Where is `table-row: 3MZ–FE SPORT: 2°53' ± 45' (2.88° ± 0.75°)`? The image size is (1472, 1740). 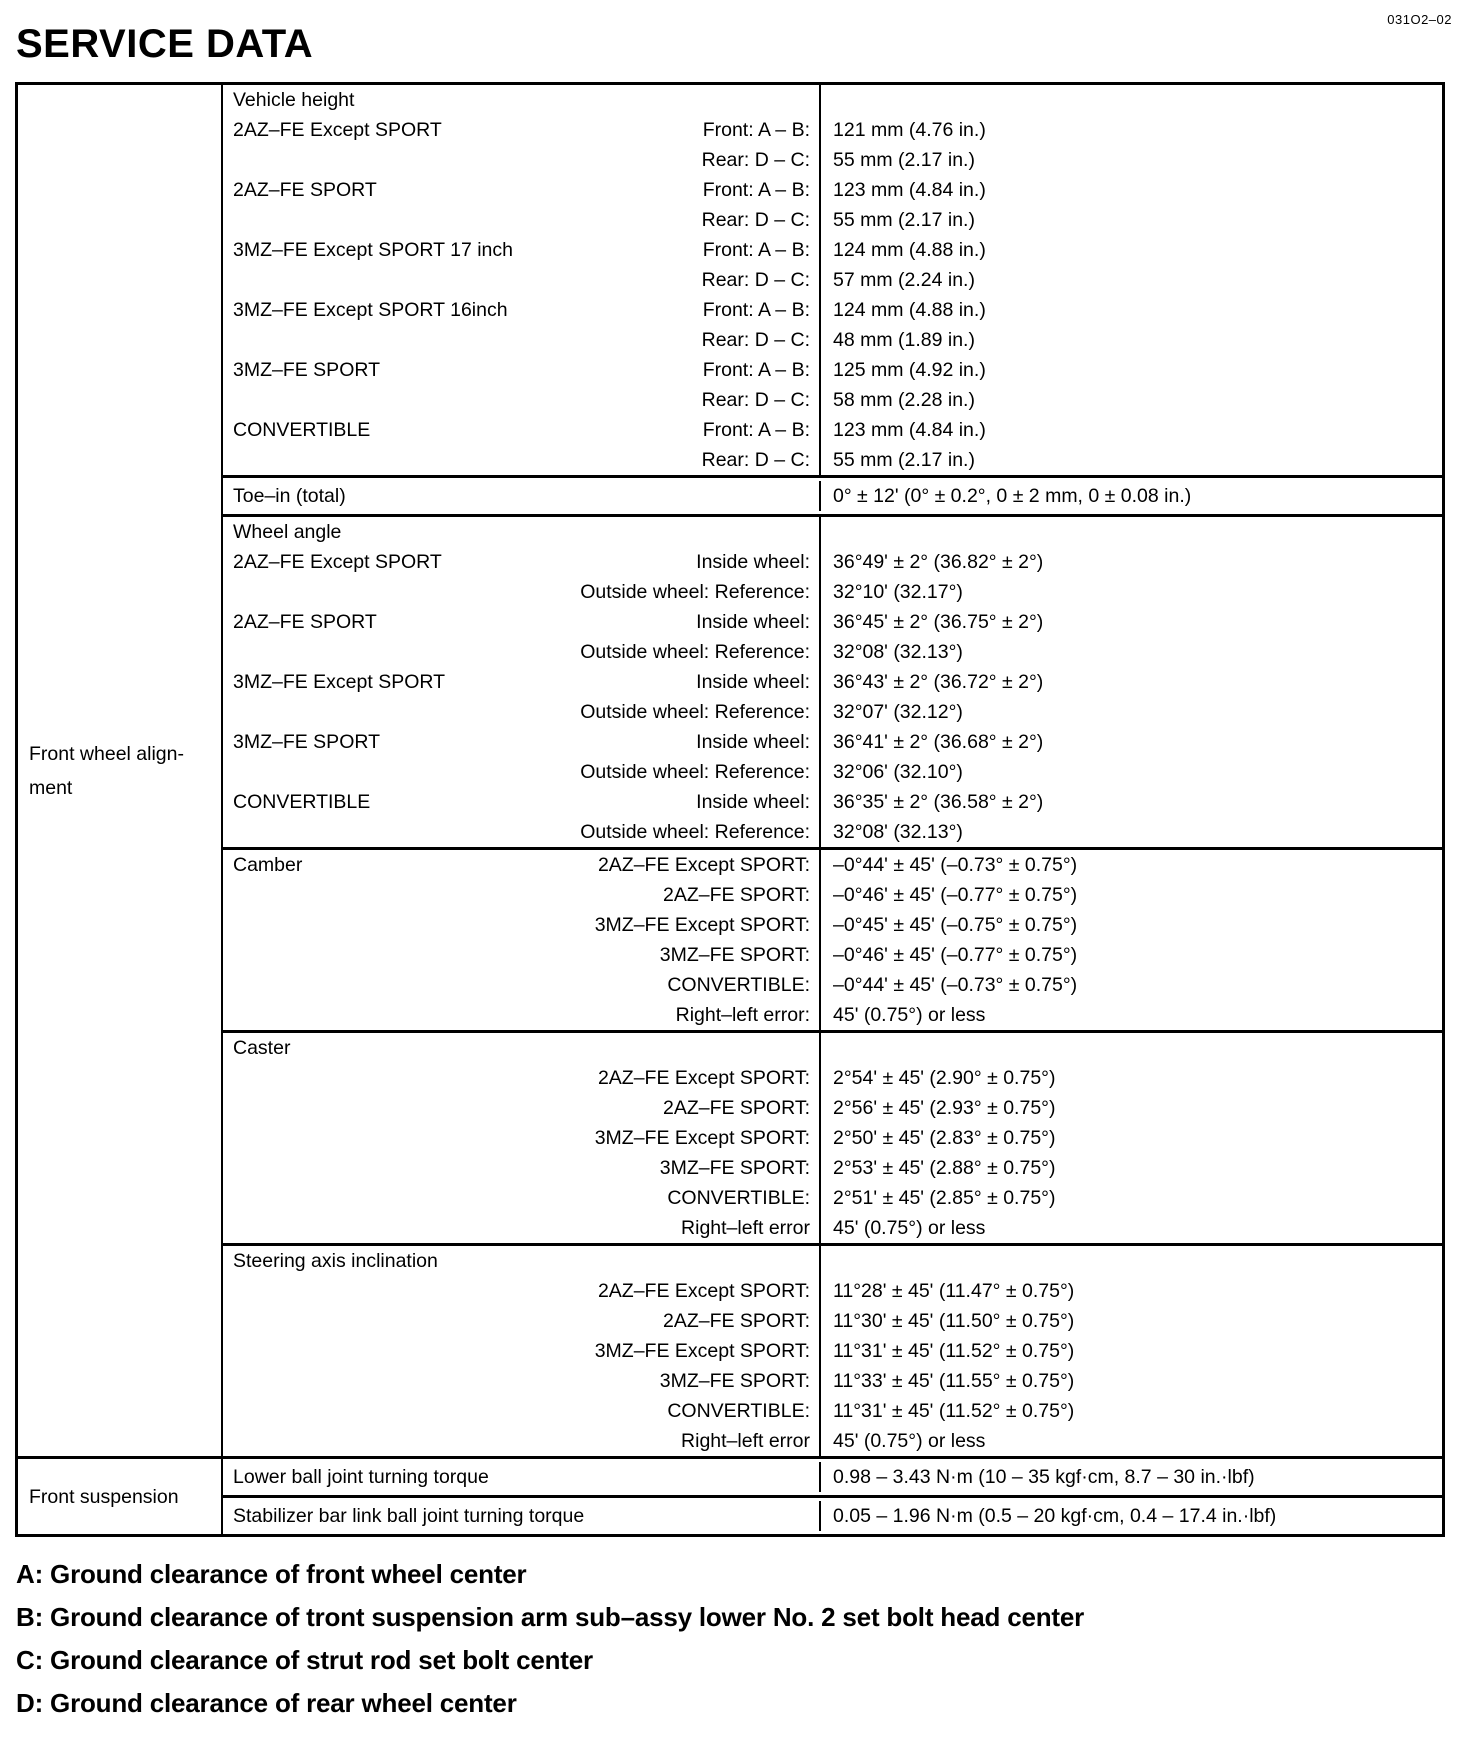 table-row: 3MZ–FE SPORT: 2°53' ± 45' (2.88° ± 0.75°) is located at coordinates (832, 1168).